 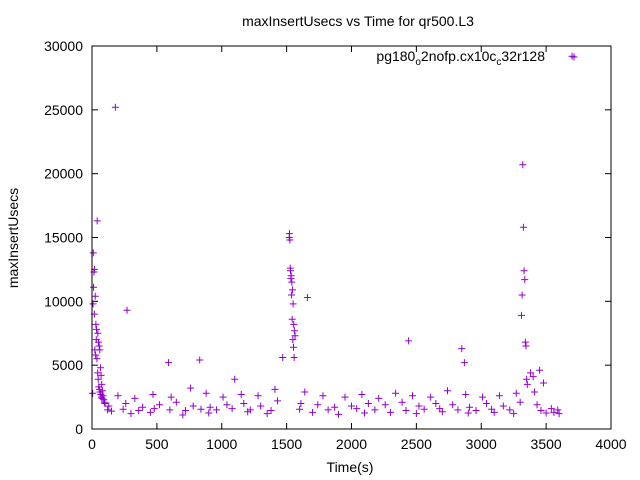 What do you see at coordinates (574, 57) in the screenshot?
I see `legend-marker-icon` at bounding box center [574, 57].